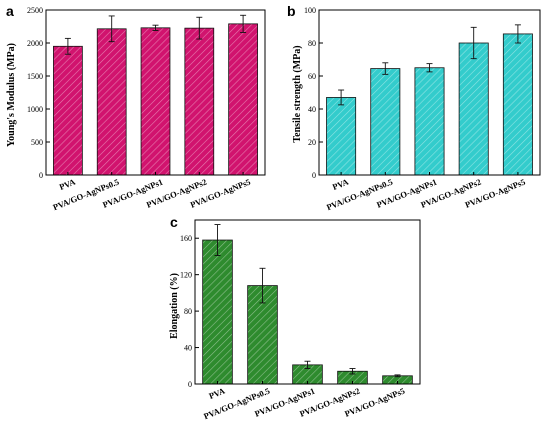 Image resolution: width=550 pixels, height=427 pixels. I want to click on x-tick-label-c-0: PVA, so click(217, 393).